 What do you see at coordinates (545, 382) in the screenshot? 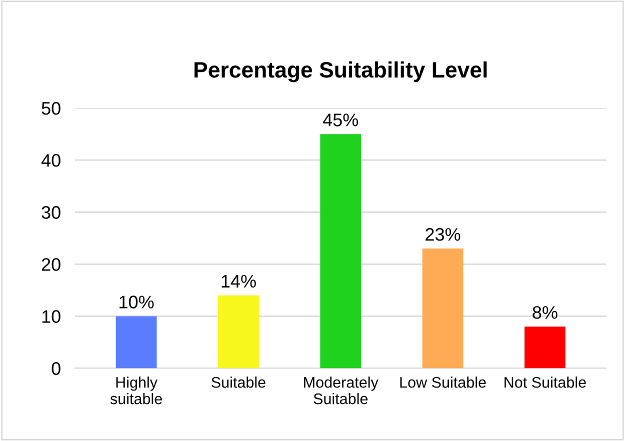
I see `x-tick-label: Not Suitable` at bounding box center [545, 382].